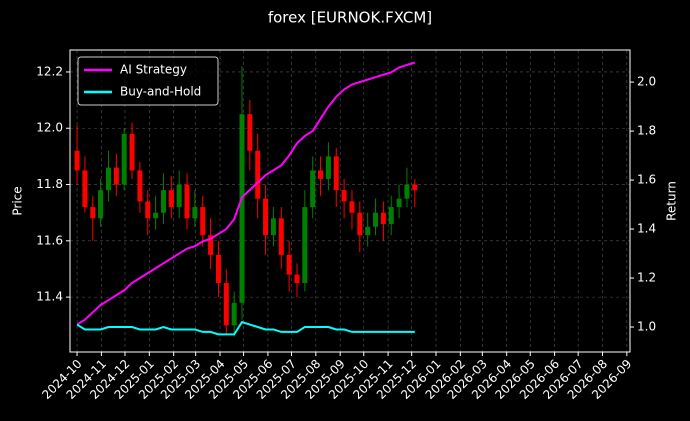 The image size is (690, 421). I want to click on y2-tick-label: 1.8, so click(646, 131).